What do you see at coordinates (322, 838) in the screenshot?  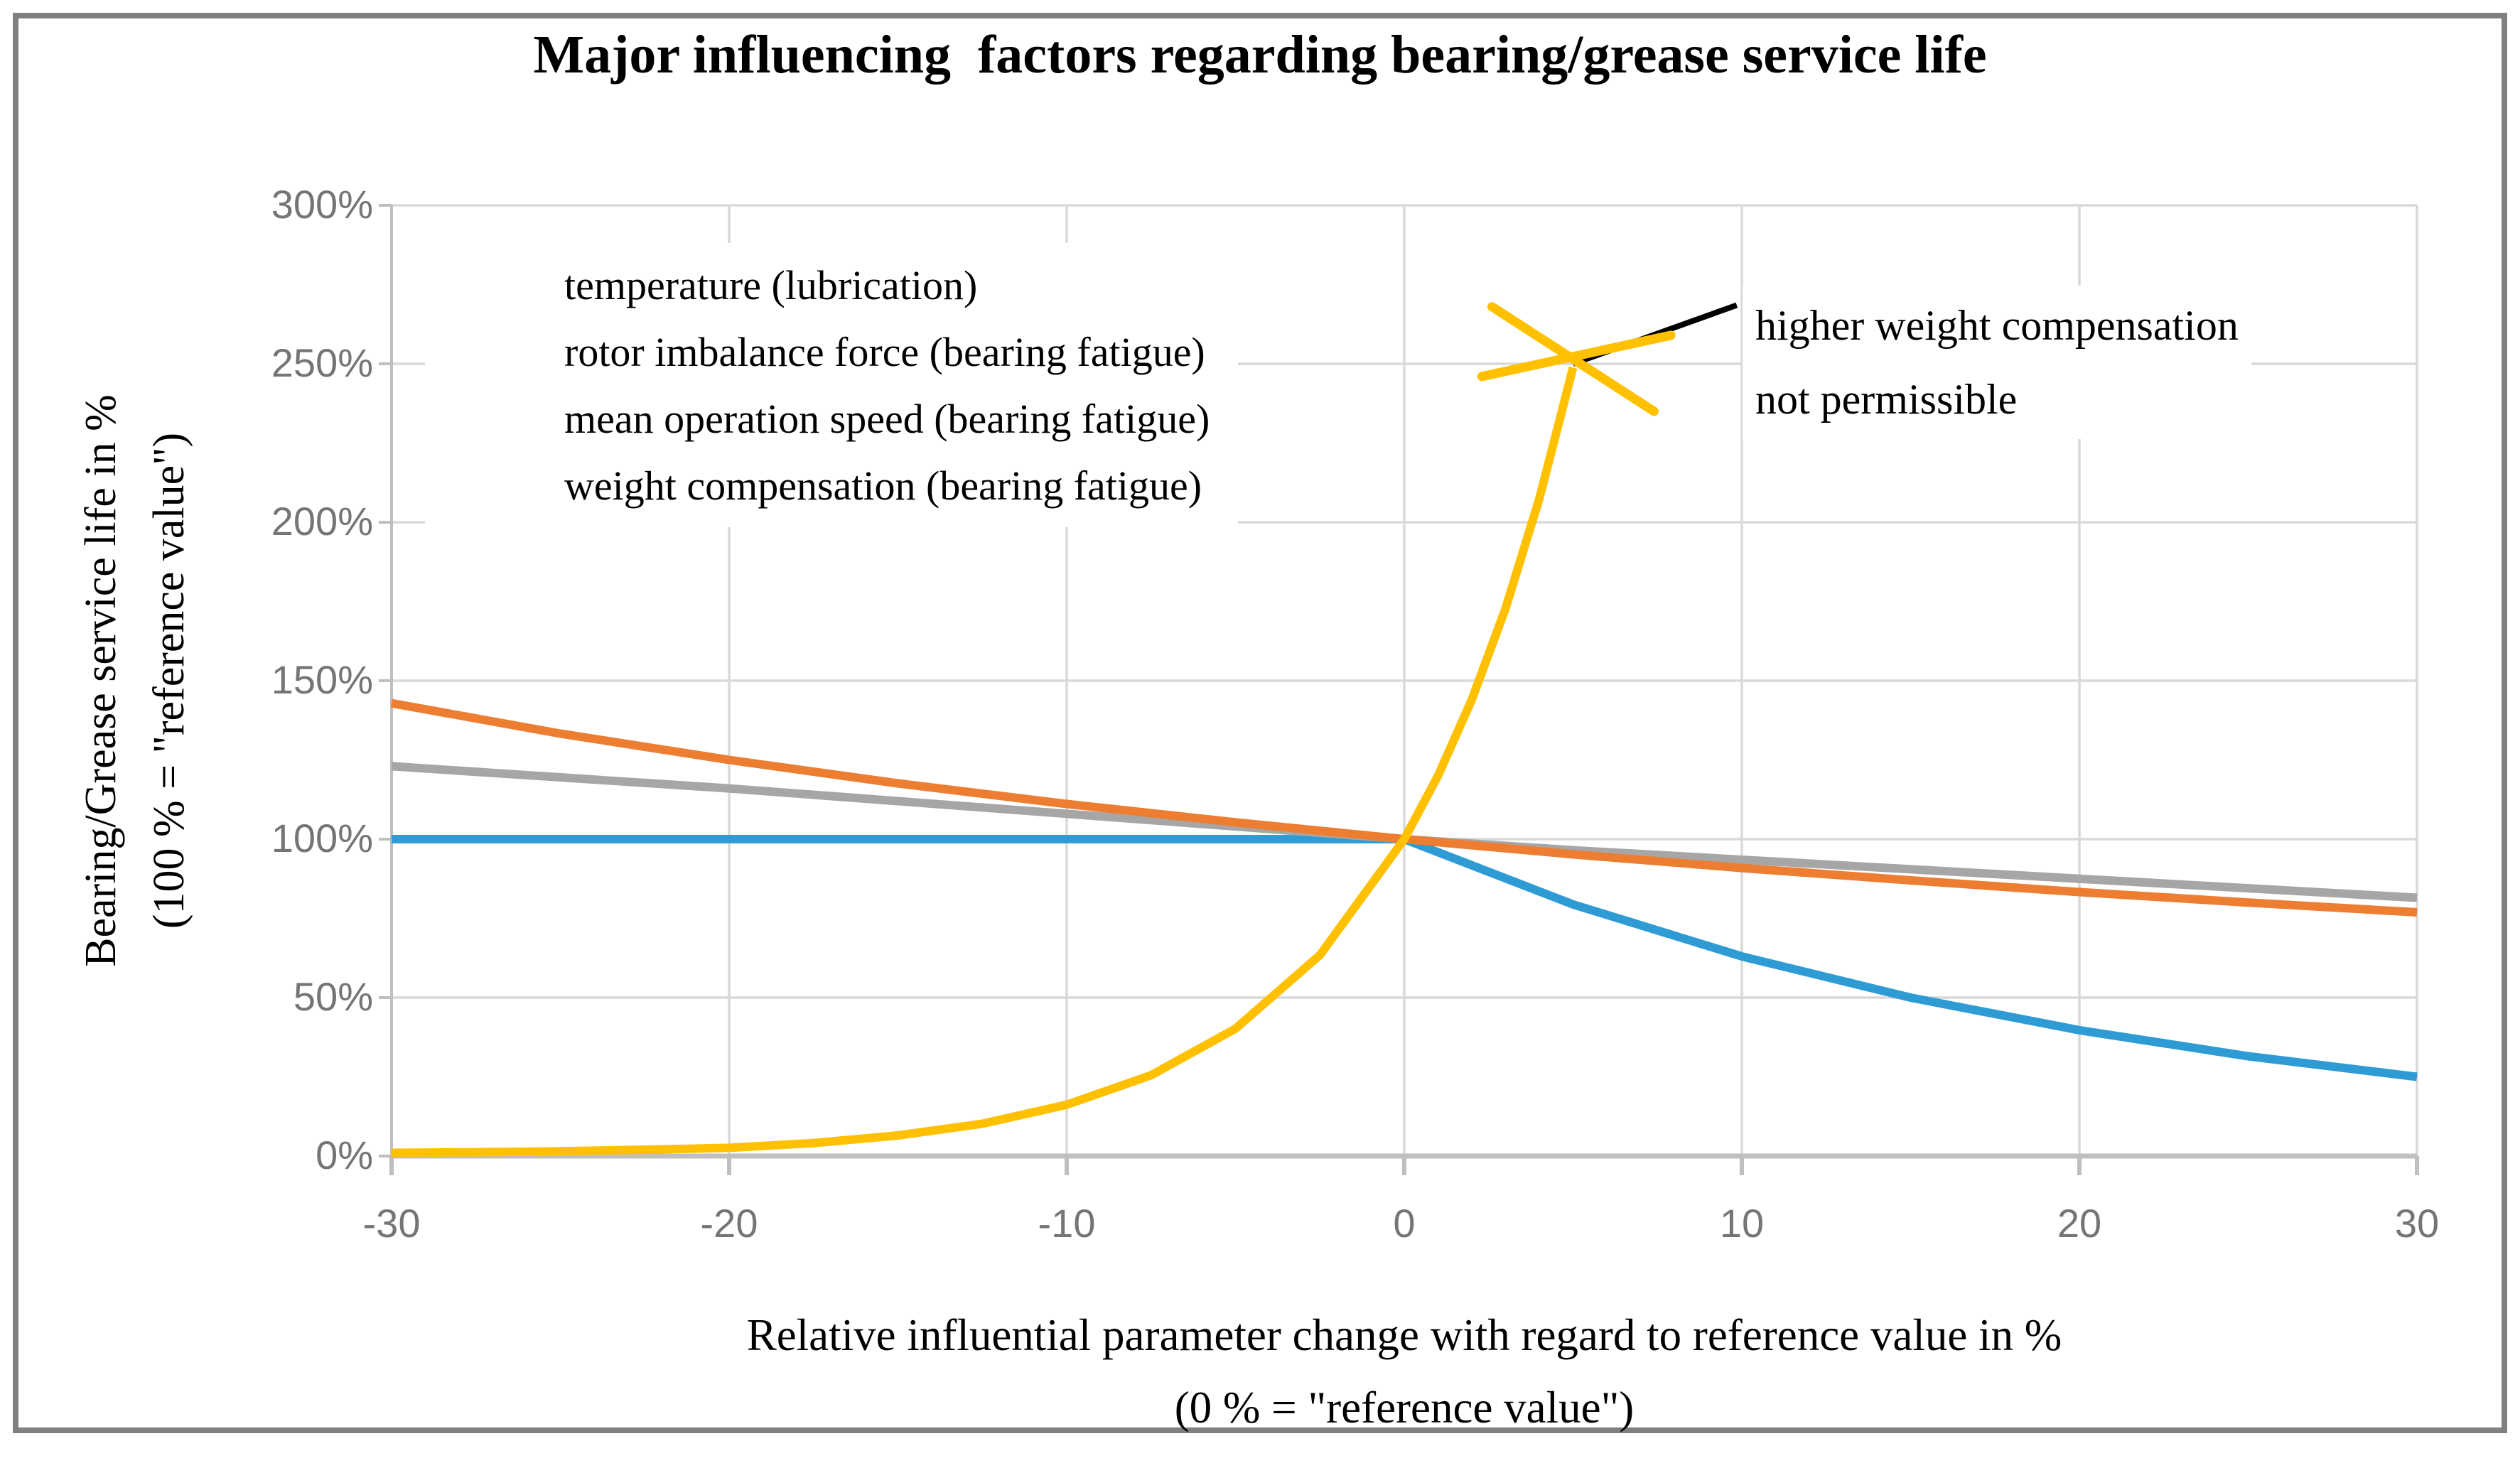 I see `y-tick-label: 100%` at bounding box center [322, 838].